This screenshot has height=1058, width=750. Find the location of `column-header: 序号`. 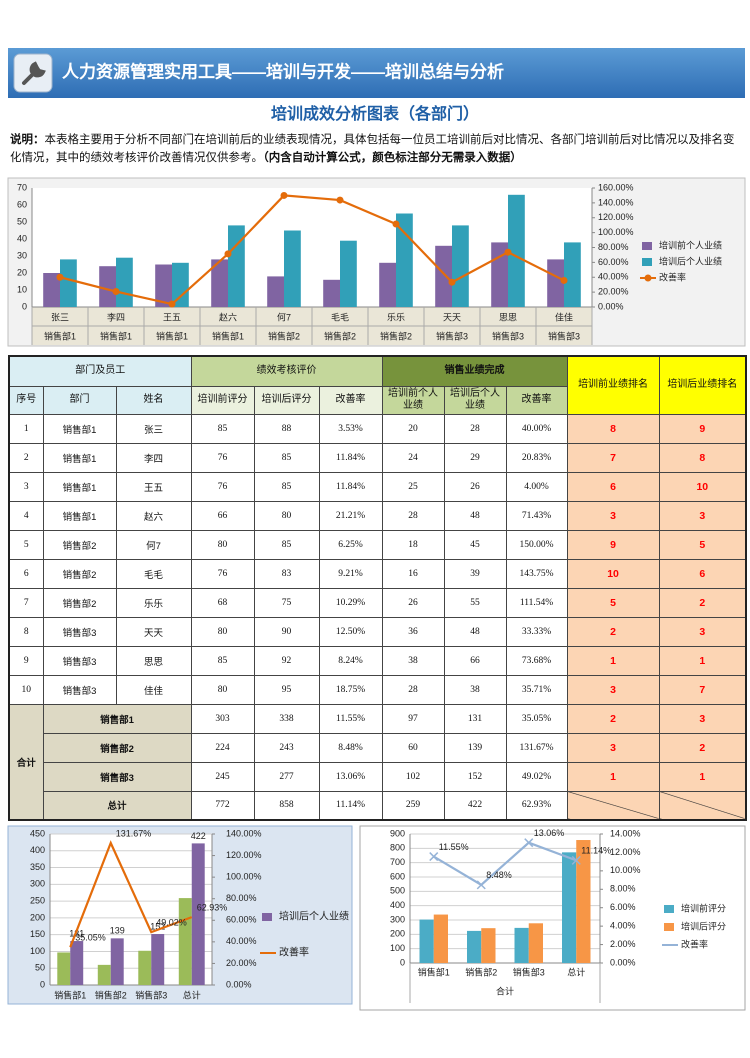

column-header: 序号 is located at coordinates (26, 400).